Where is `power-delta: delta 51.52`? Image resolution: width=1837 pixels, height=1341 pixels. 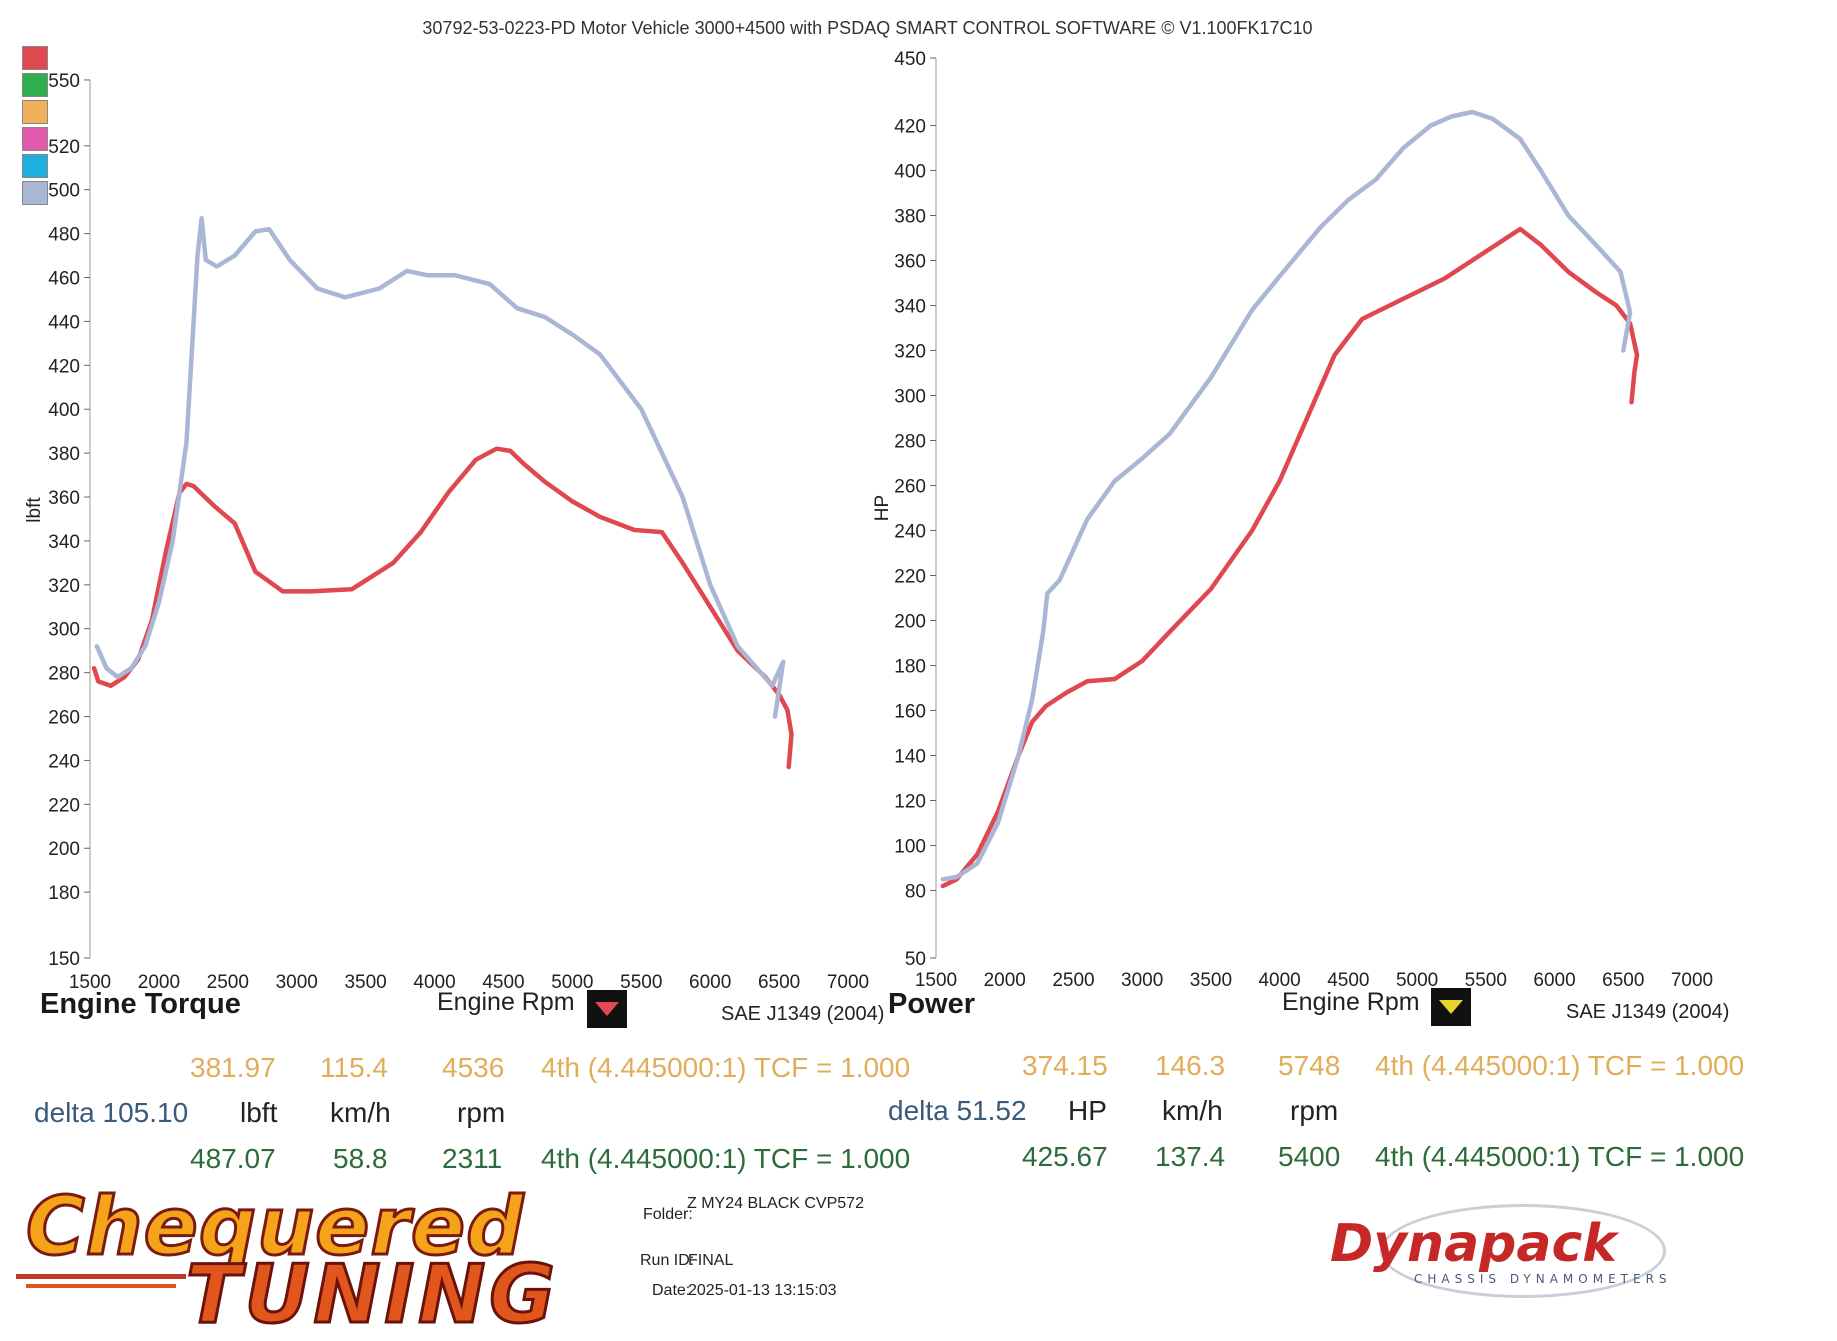 power-delta: delta 51.52 is located at coordinates (957, 1110).